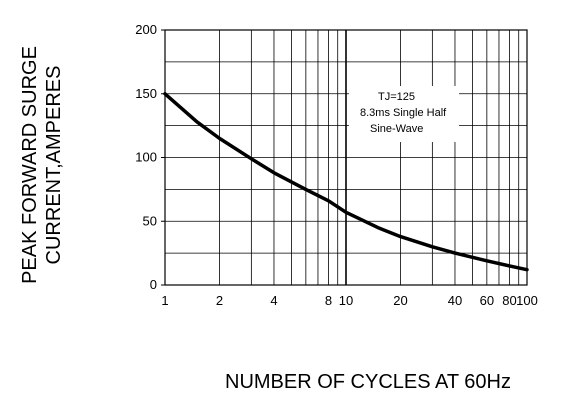 The width and height of the screenshot is (566, 400). What do you see at coordinates (368, 382) in the screenshot?
I see `x-axis-title: NUMBER OF CYCLES AT 60Hz` at bounding box center [368, 382].